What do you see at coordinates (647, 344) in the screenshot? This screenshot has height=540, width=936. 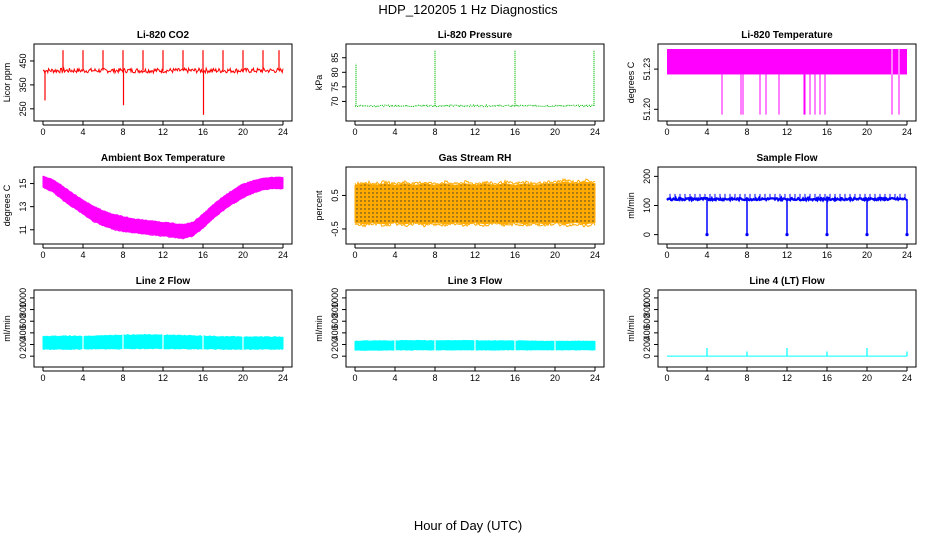 I see `y-tick-label: 200` at bounding box center [647, 344].